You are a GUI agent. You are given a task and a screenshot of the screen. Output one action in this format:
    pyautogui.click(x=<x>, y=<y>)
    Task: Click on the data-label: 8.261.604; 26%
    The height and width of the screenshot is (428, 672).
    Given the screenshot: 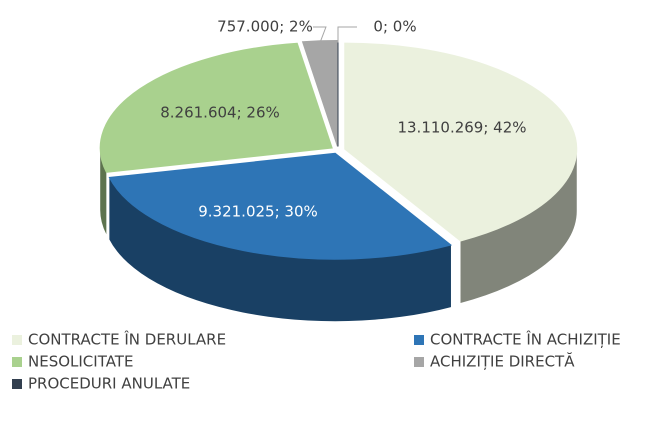 What is the action you would take?
    pyautogui.click(x=220, y=113)
    